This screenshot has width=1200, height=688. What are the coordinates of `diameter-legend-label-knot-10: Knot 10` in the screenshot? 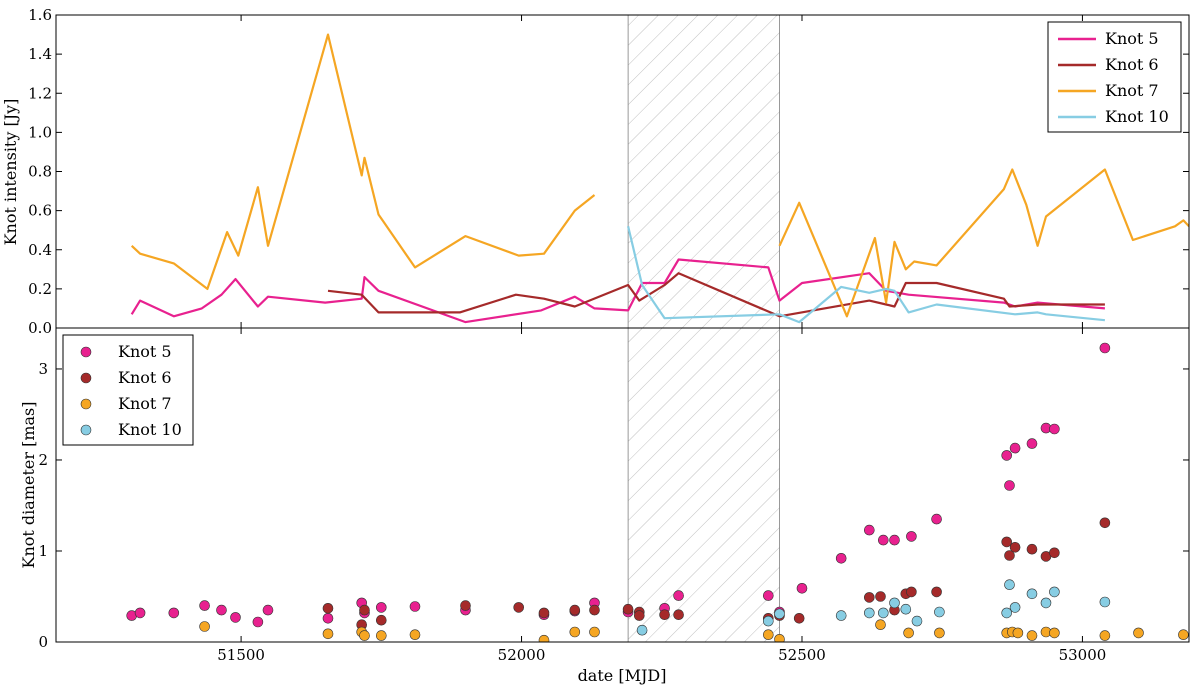 It's located at (150, 429).